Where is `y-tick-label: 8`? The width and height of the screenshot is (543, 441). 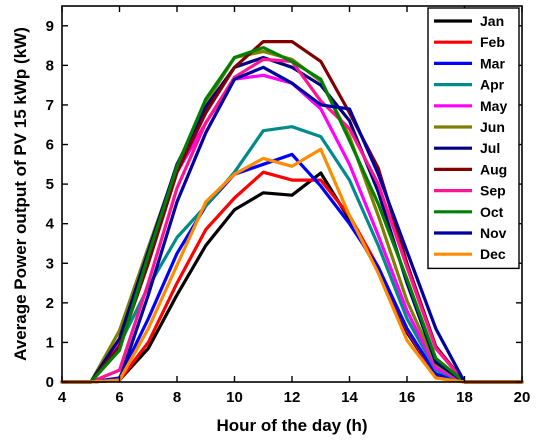
y-tick-label: 8 is located at coordinates (50, 65).